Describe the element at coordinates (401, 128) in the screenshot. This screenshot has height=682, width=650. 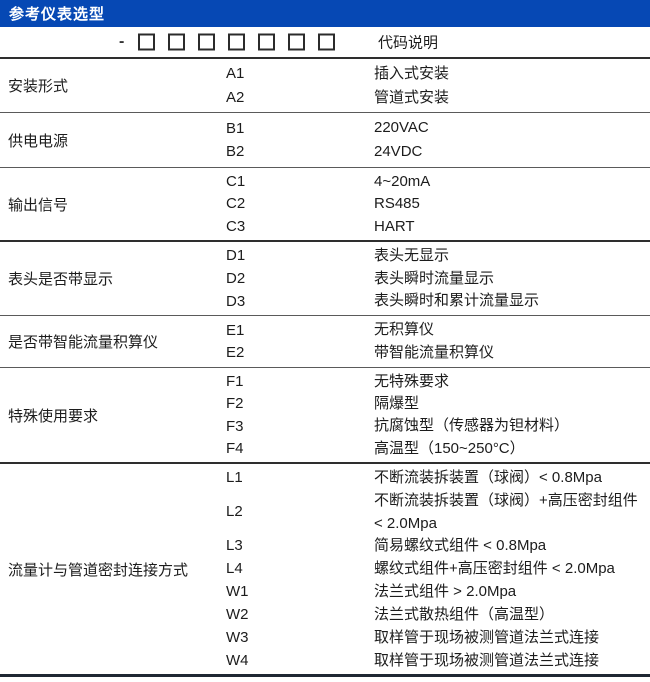
I see `item-description: 220VAC` at that location.